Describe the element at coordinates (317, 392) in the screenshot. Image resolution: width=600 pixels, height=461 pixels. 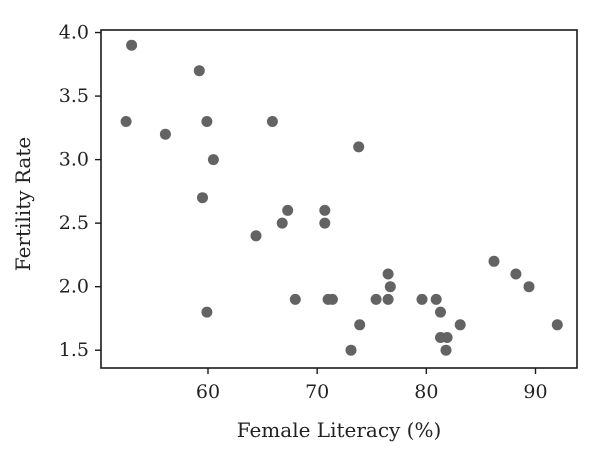
I see `x-tick-label-70: 70` at that location.